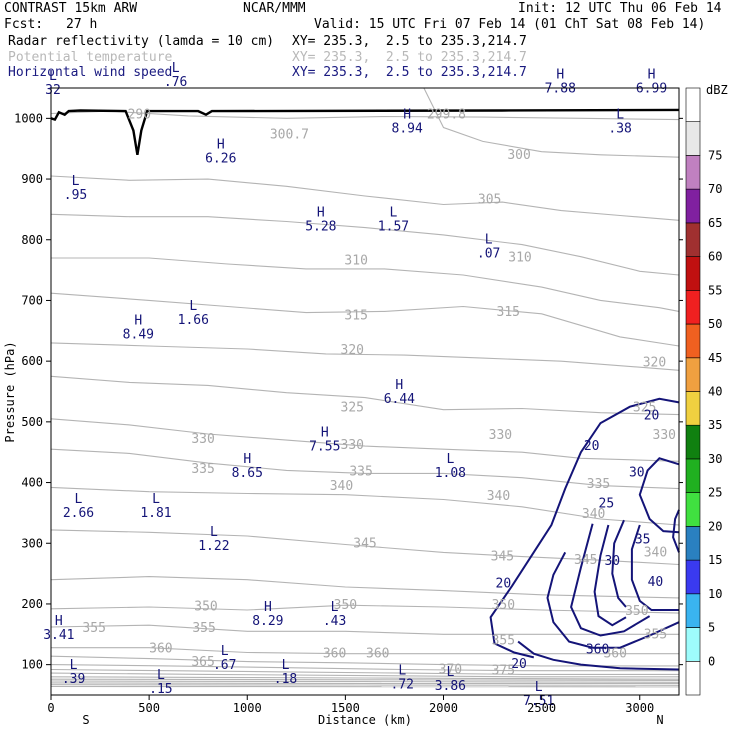 This screenshot has width=740, height=740. What do you see at coordinates (289, 135) in the screenshot?
I see `theta-contour-label: 300.7` at bounding box center [289, 135].